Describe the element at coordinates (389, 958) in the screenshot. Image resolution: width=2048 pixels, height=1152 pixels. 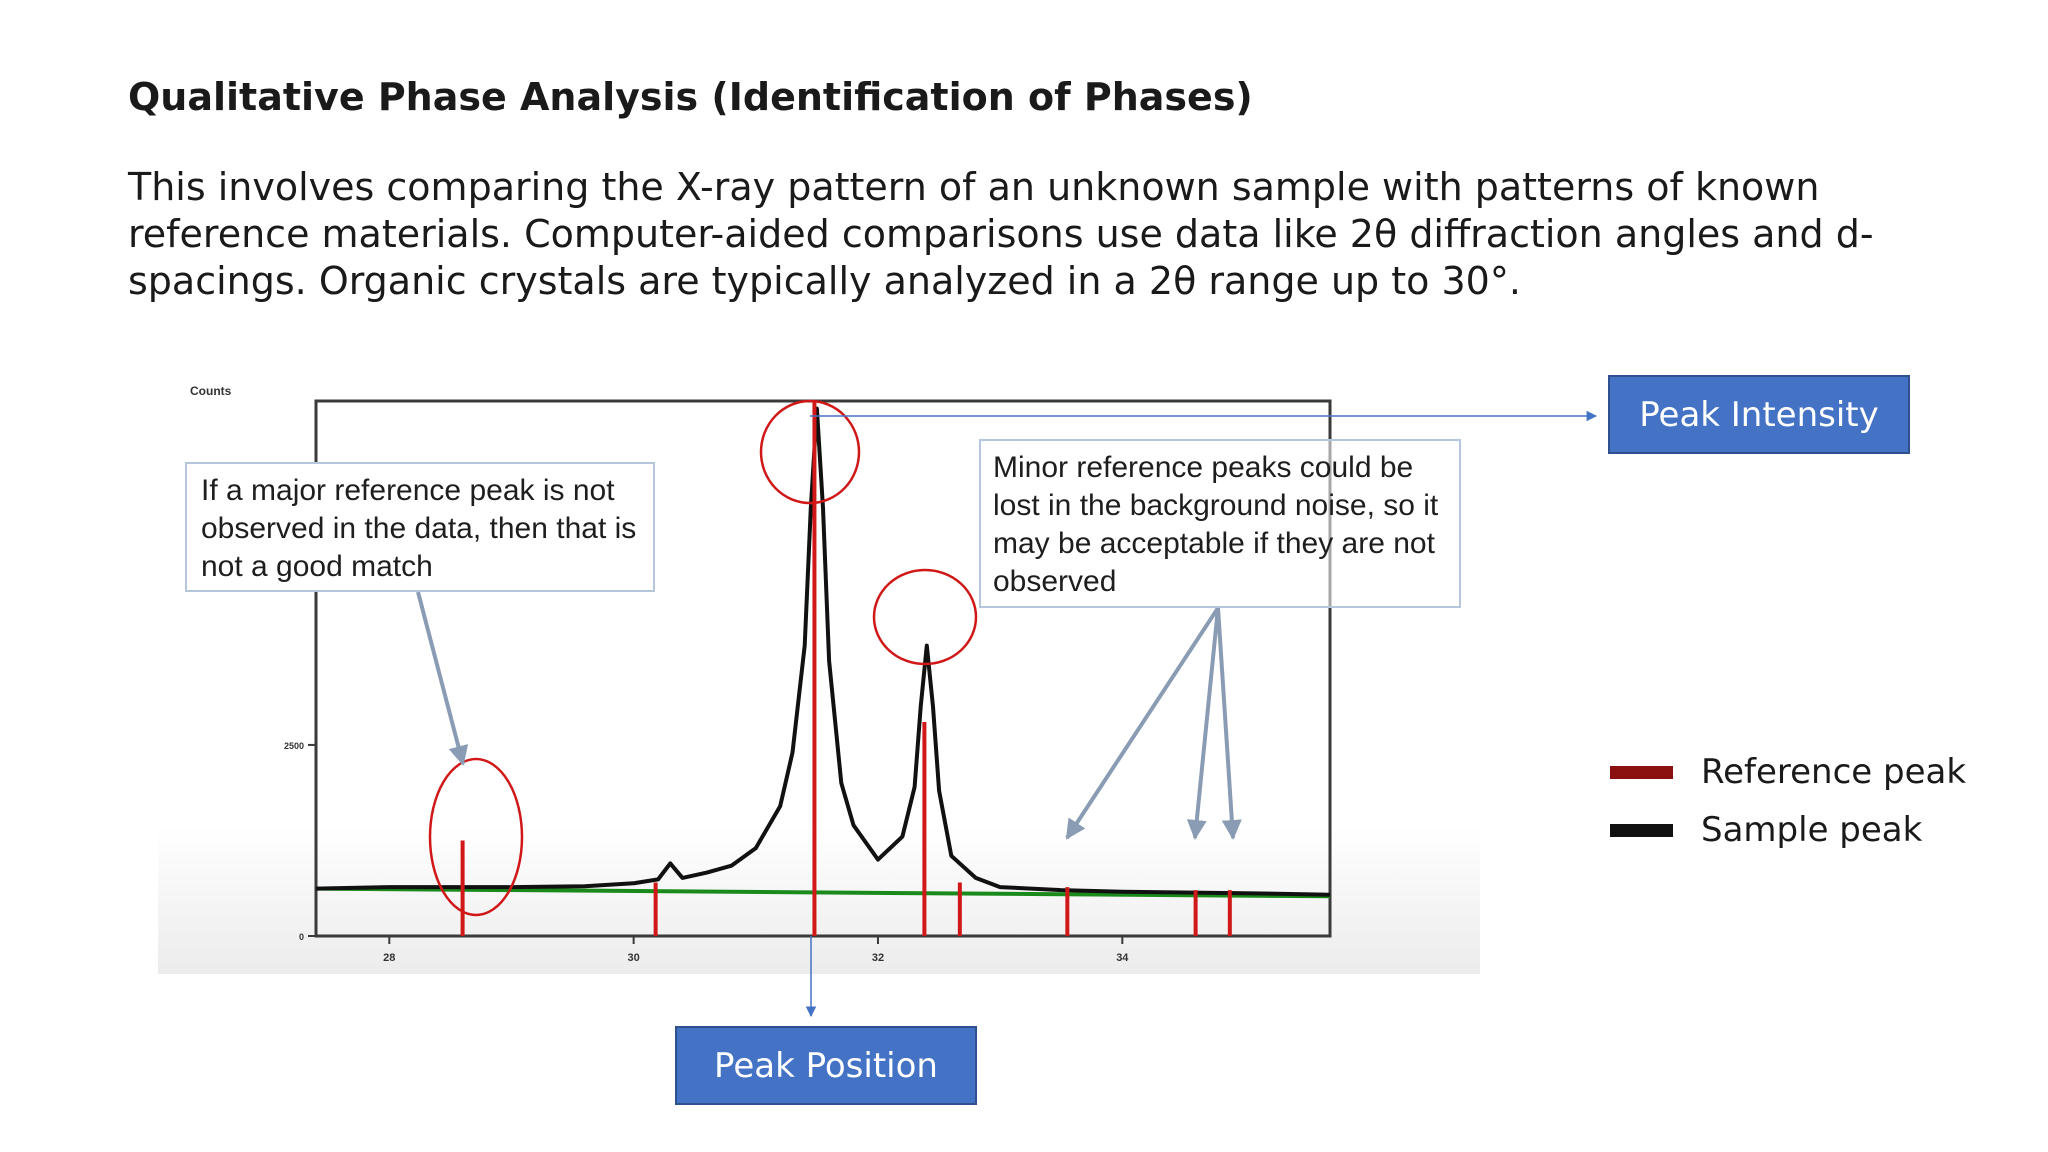
I see `x-tick-label: 28` at that location.